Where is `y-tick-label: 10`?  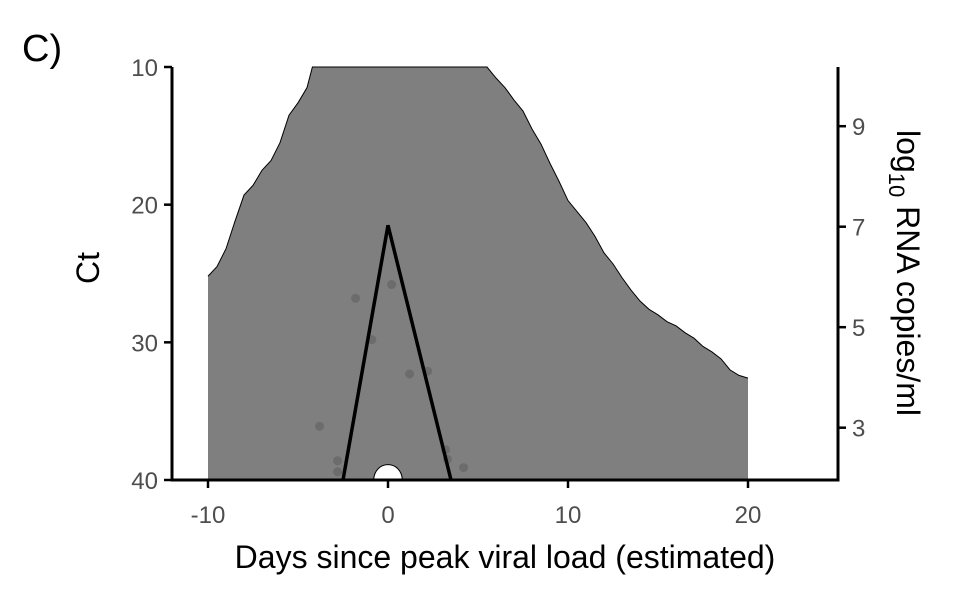 y-tick-label: 10 is located at coordinates (144, 68).